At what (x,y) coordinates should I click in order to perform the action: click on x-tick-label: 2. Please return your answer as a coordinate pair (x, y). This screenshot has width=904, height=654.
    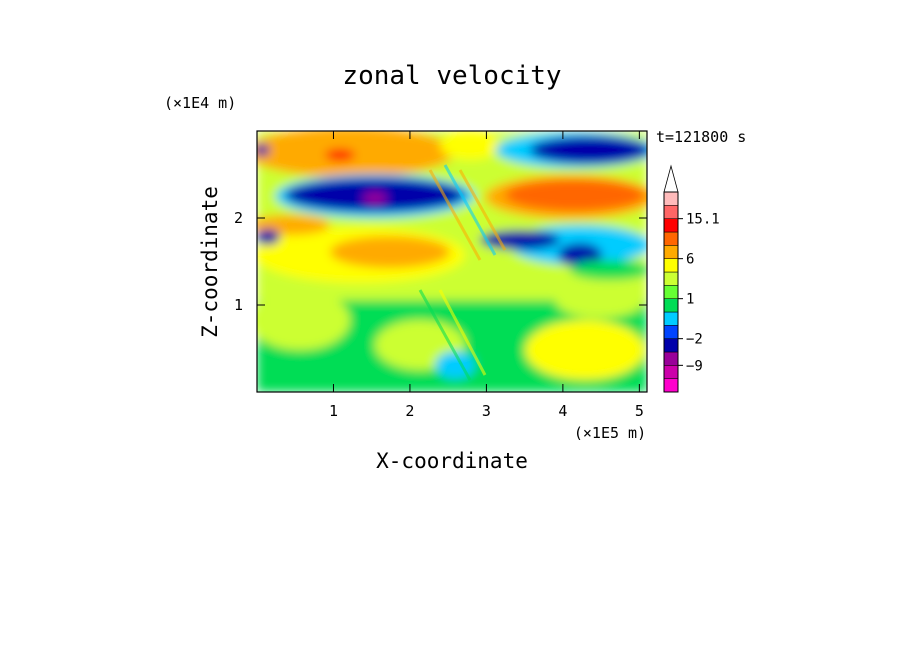
    Looking at the image, I should click on (409, 411).